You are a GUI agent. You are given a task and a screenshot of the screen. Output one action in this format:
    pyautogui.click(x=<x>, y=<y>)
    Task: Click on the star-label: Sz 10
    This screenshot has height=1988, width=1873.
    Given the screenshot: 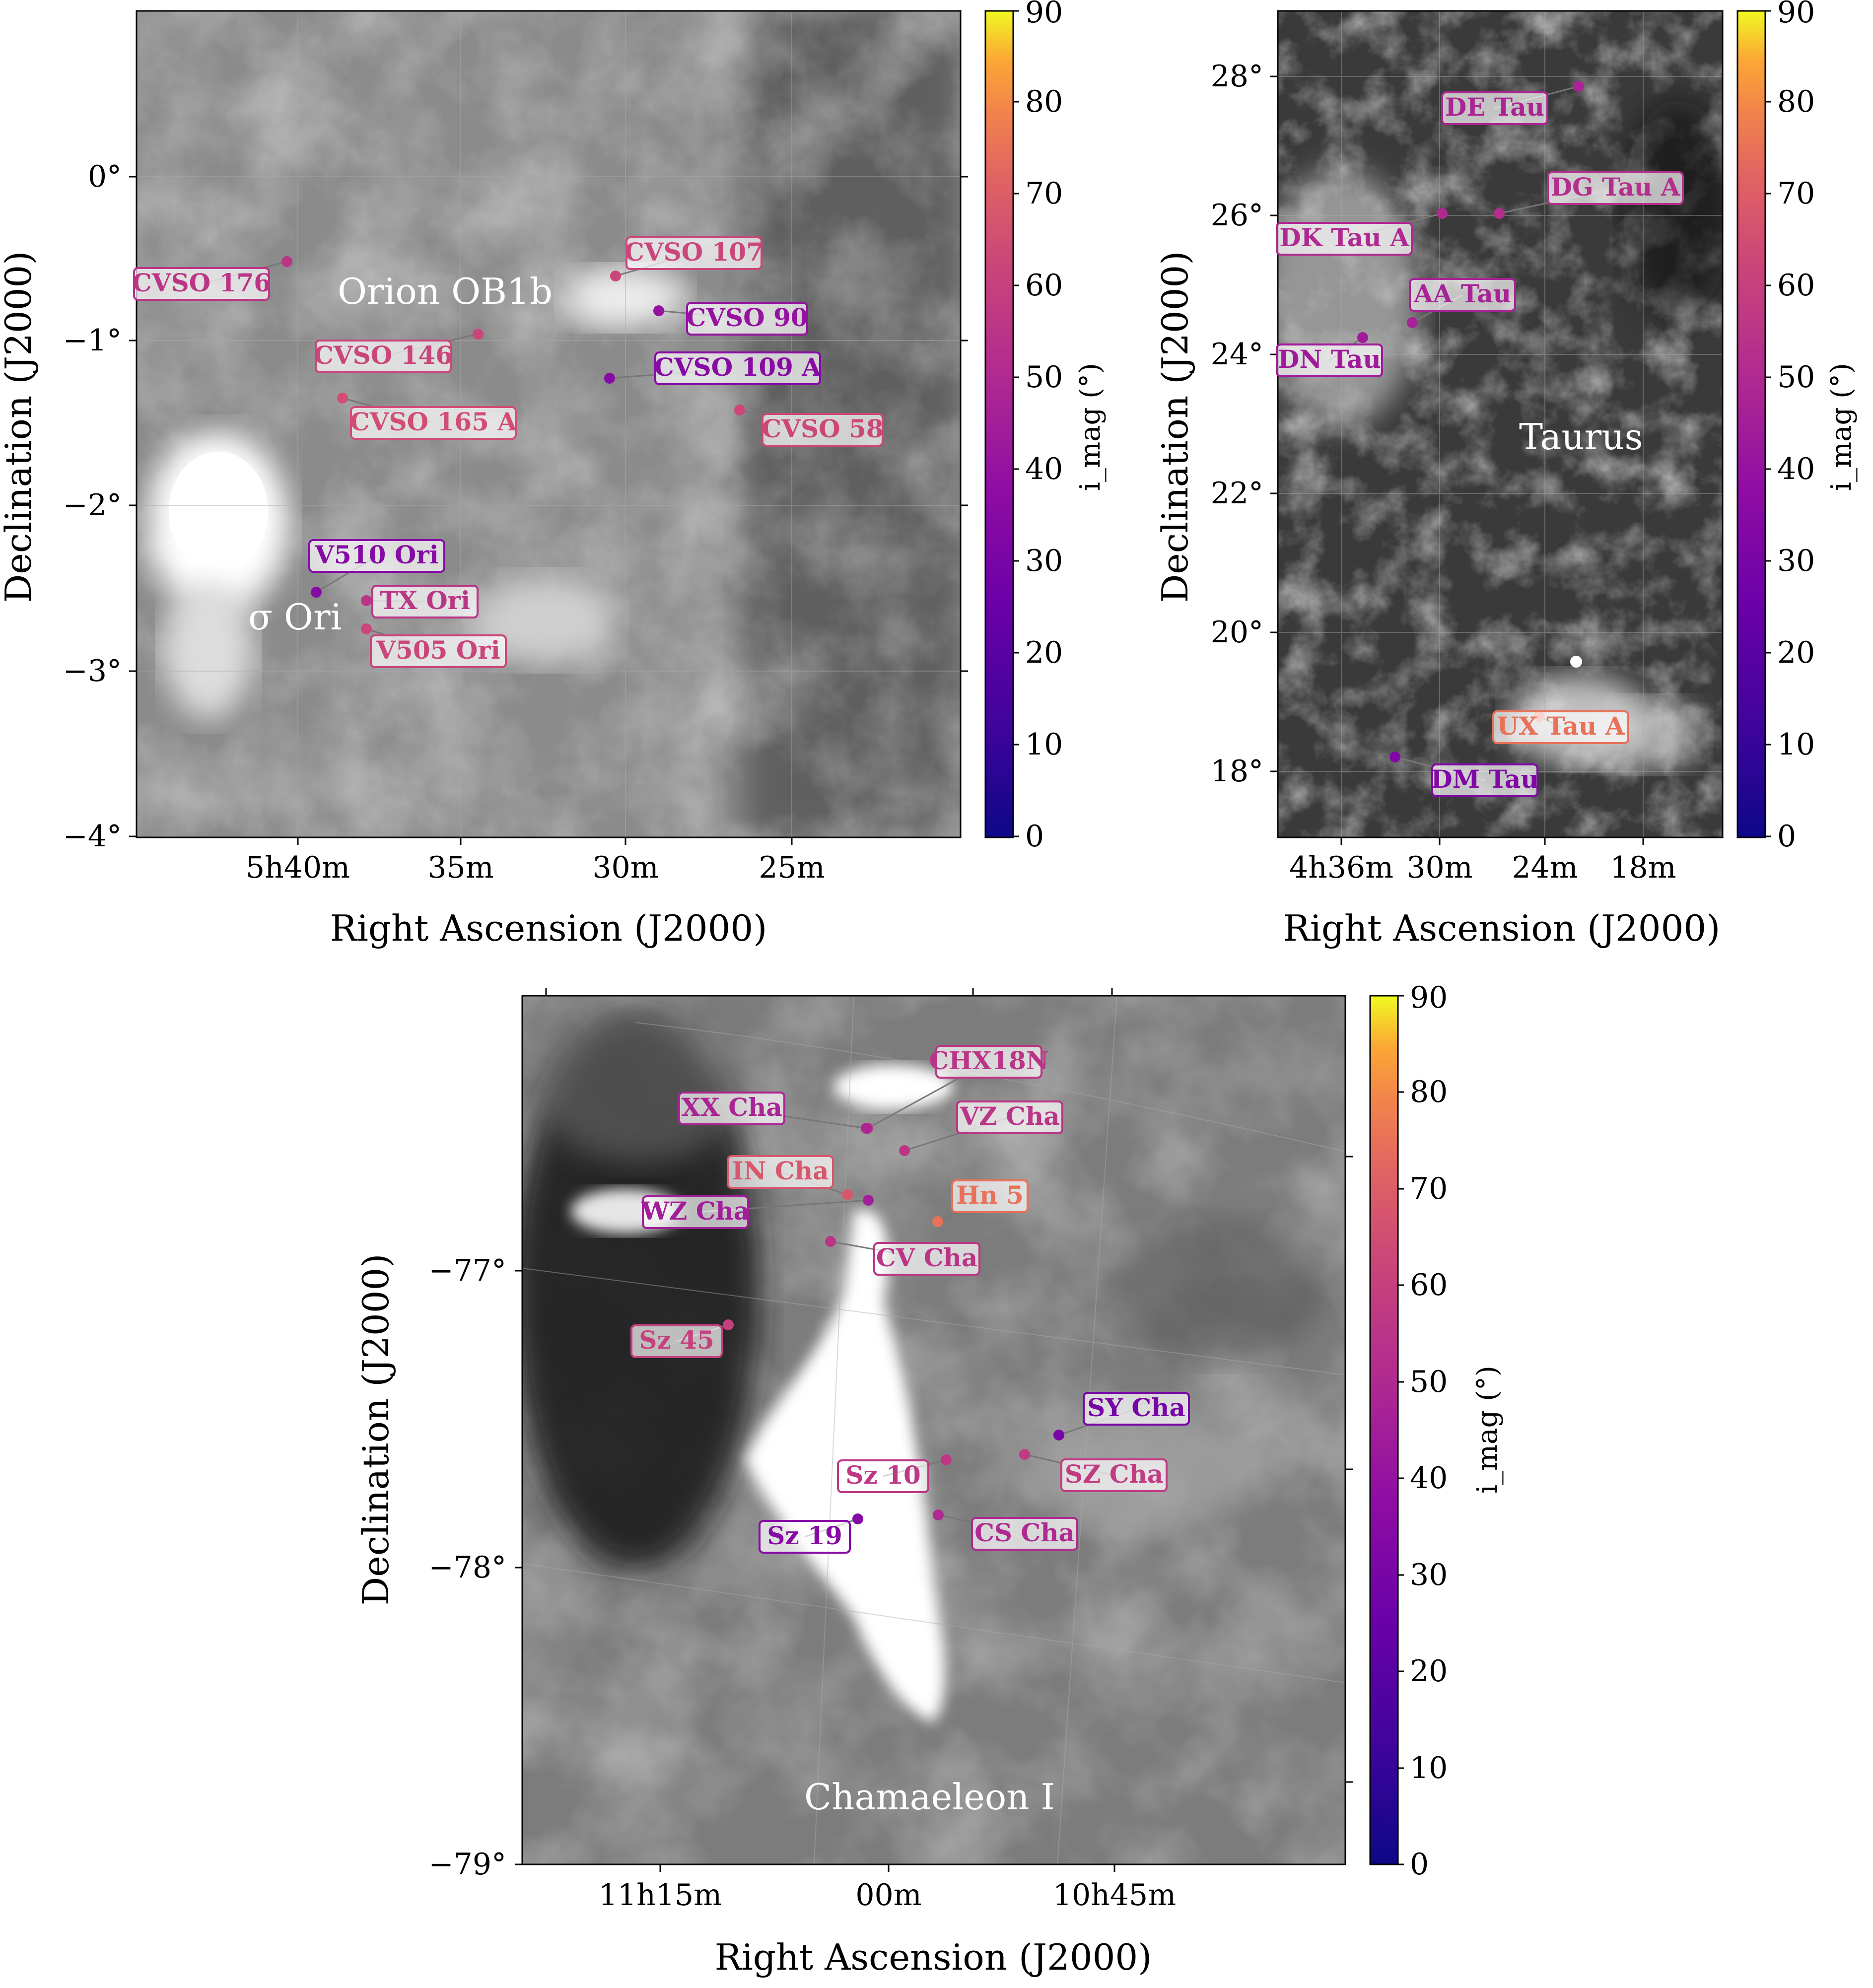 What is the action you would take?
    pyautogui.click(x=883, y=1475)
    